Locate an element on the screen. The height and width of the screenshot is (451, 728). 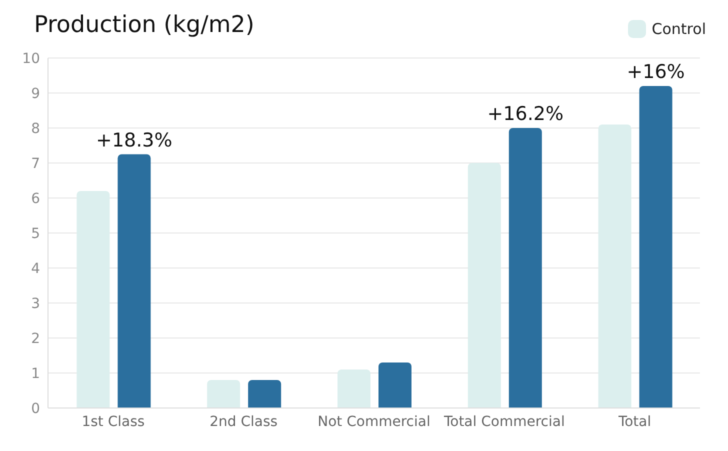
y-tick-label: 5 is located at coordinates (35, 234).